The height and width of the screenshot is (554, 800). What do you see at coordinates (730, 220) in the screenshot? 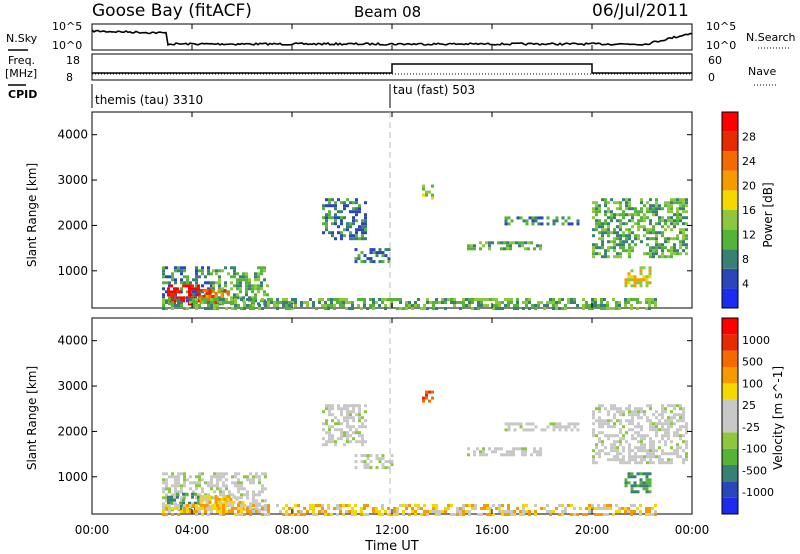
I see `colorbar-swatch` at bounding box center [730, 220].